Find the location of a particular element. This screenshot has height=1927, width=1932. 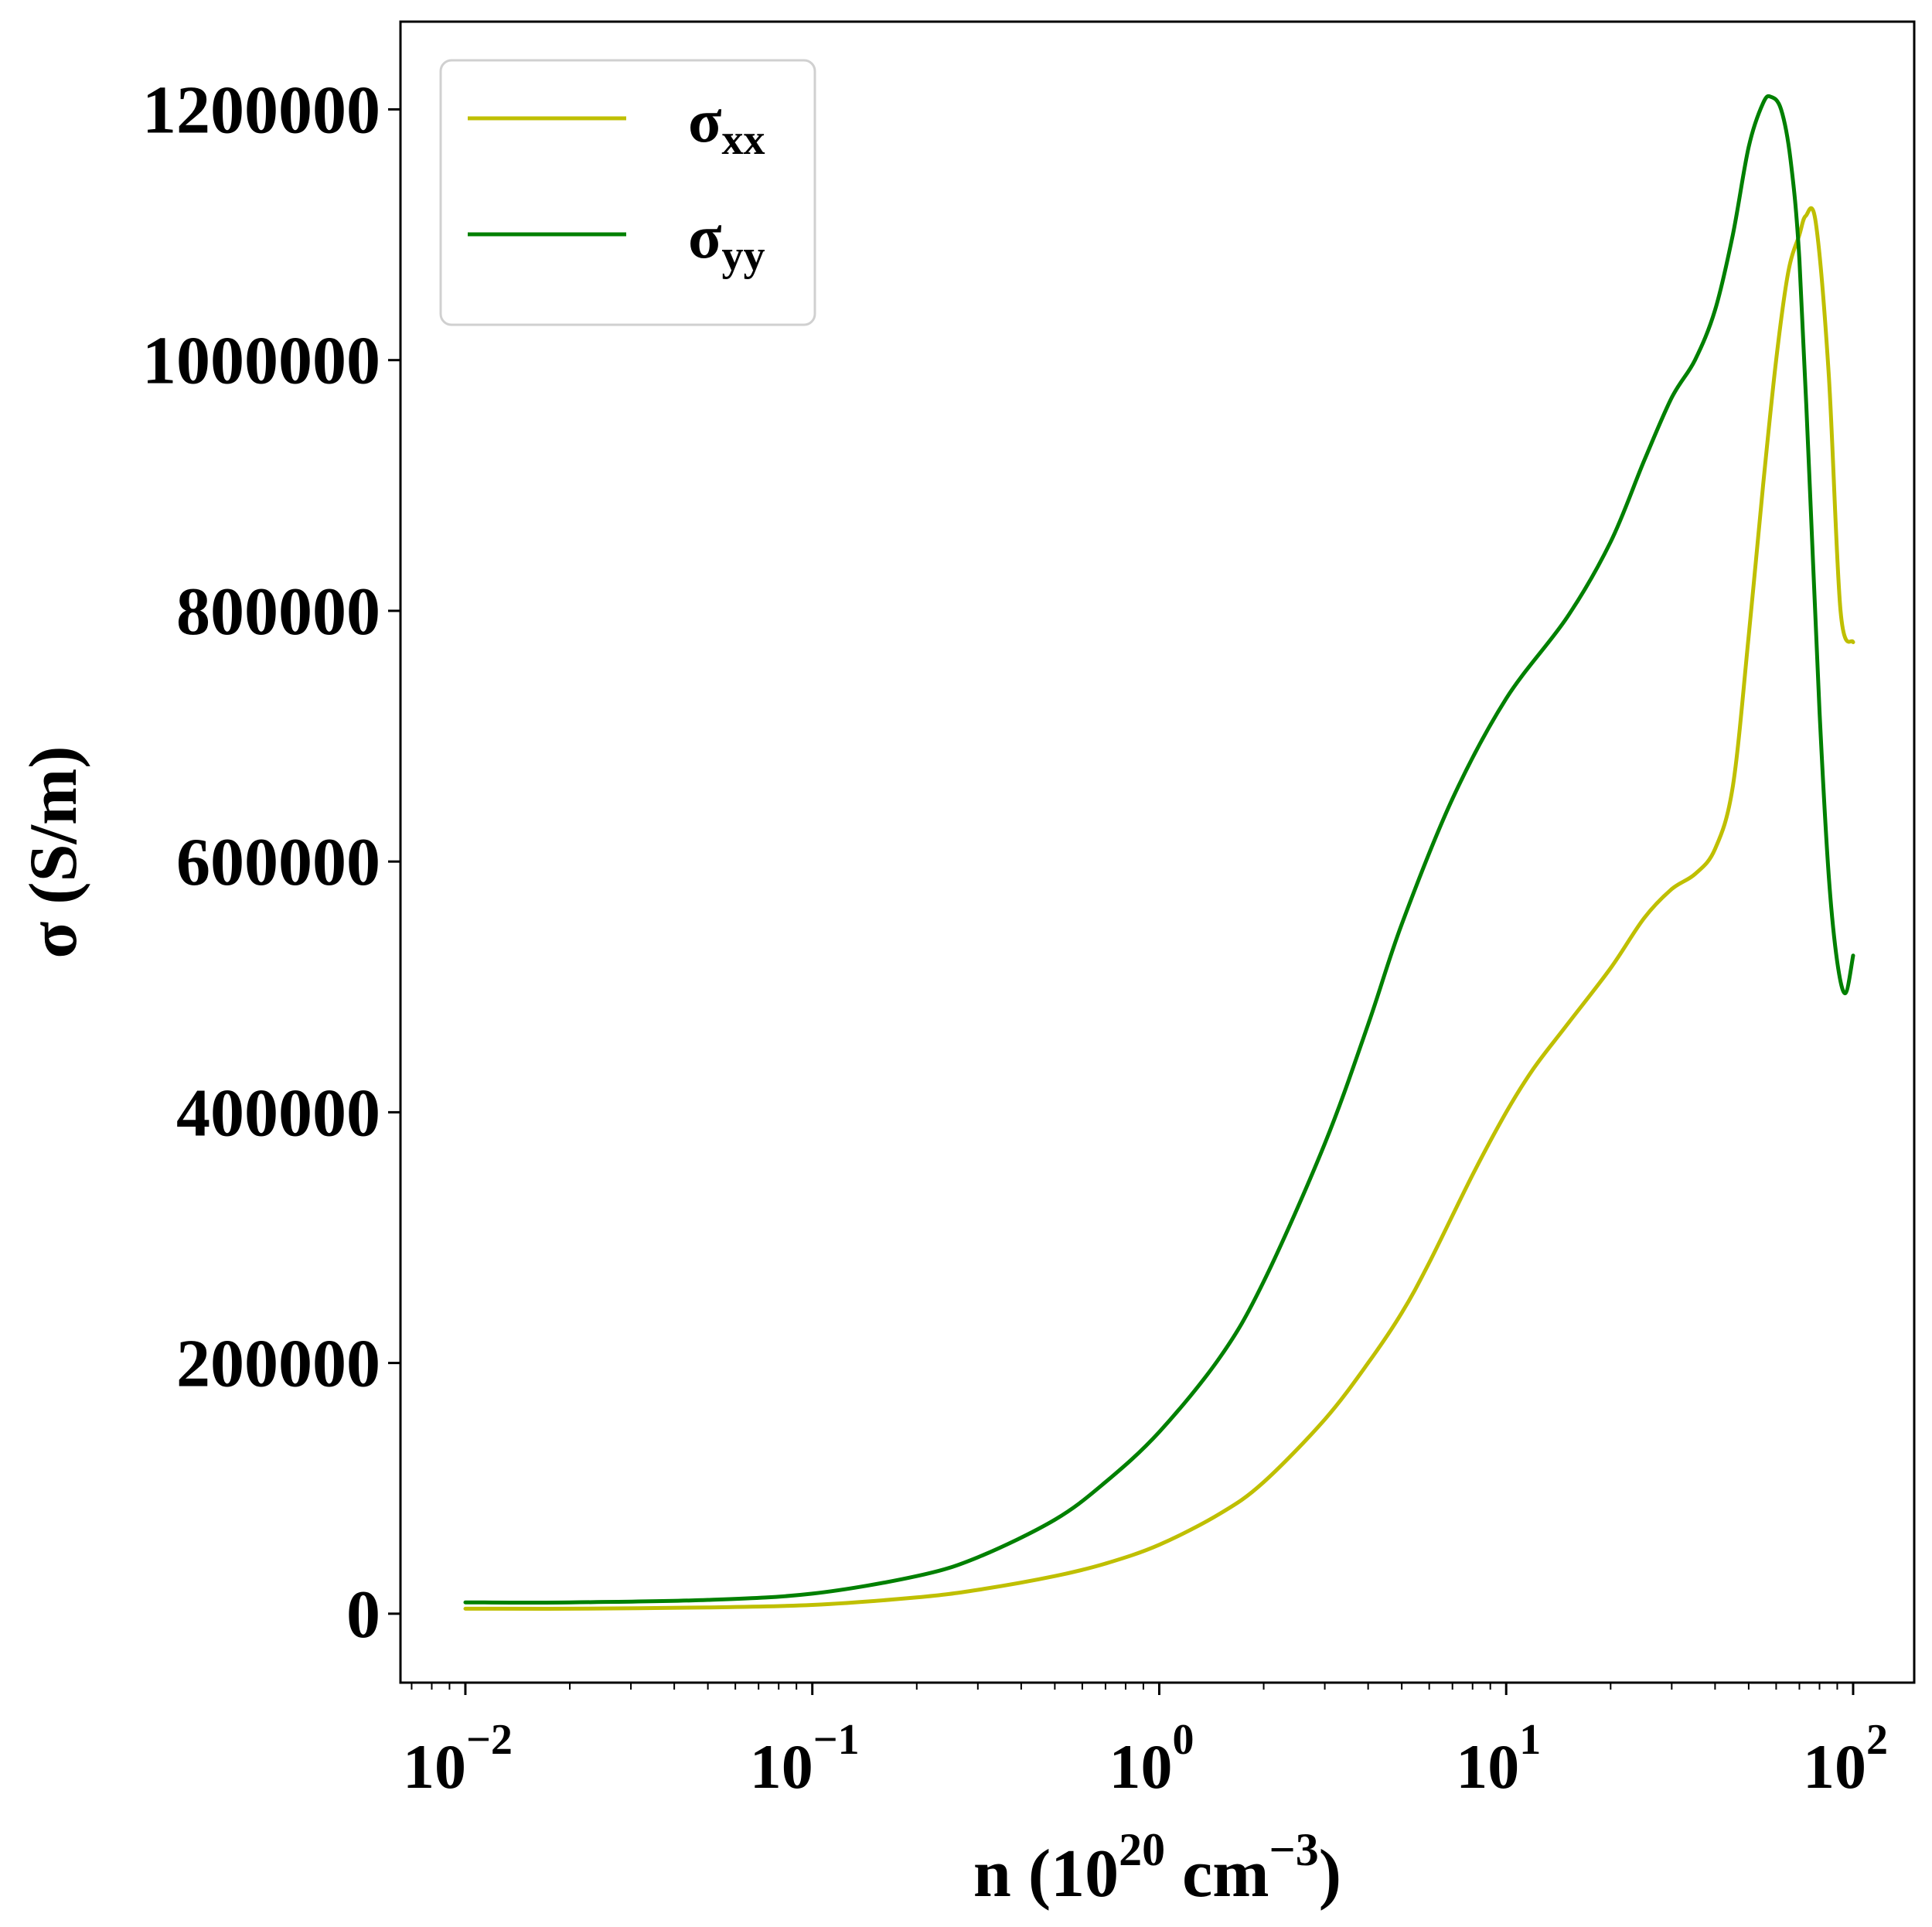

y-tick-label: 1200000 is located at coordinates (261, 110).